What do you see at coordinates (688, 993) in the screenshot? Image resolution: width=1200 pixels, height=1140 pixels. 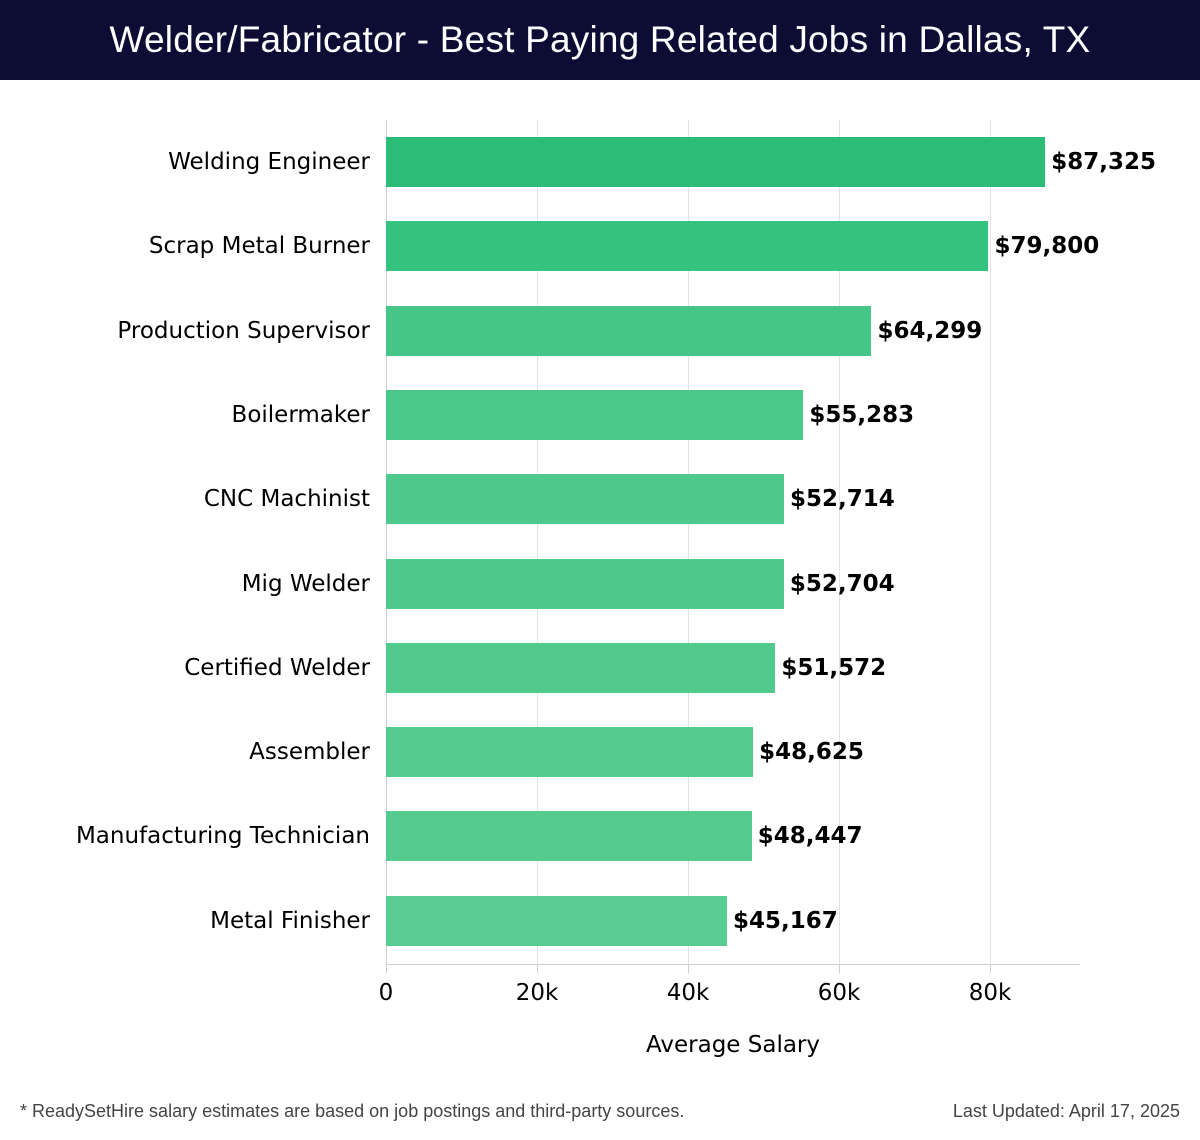 I see `x-tick-label: 40k` at bounding box center [688, 993].